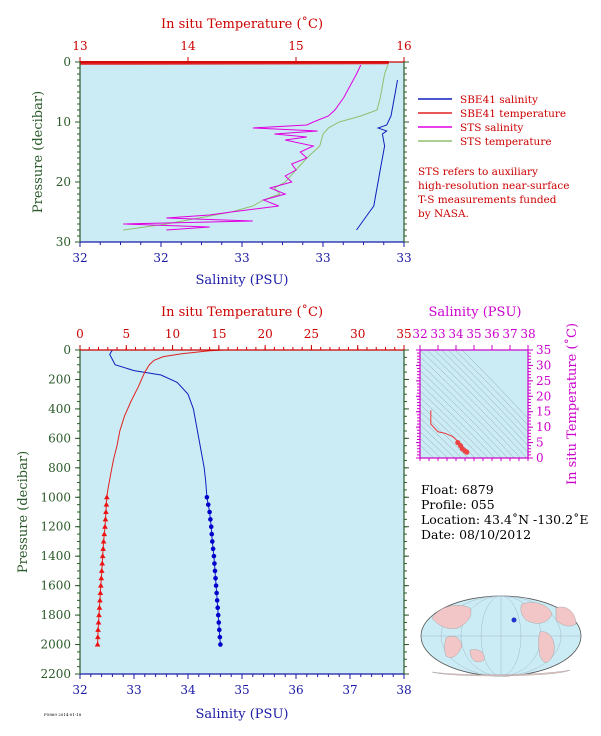  Describe the element at coordinates (543, 427) in the screenshot. I see `ts-y-tick-label: 10` at that location.